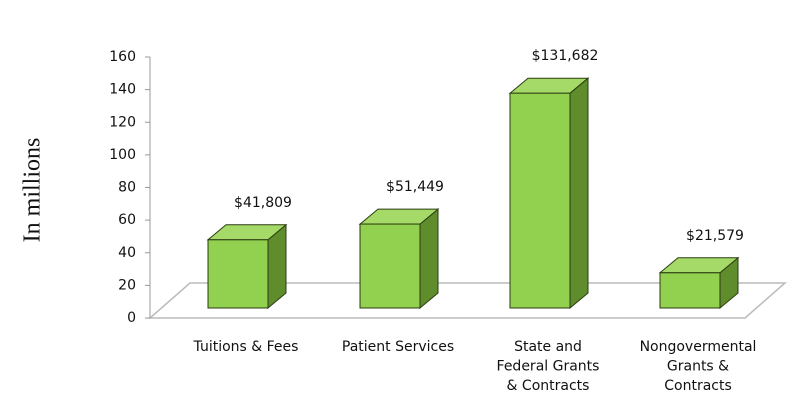 This screenshot has height=406, width=789. Describe the element at coordinates (548, 366) in the screenshot. I see `x-tick-label: State and Federal Grants & Contracts` at that location.